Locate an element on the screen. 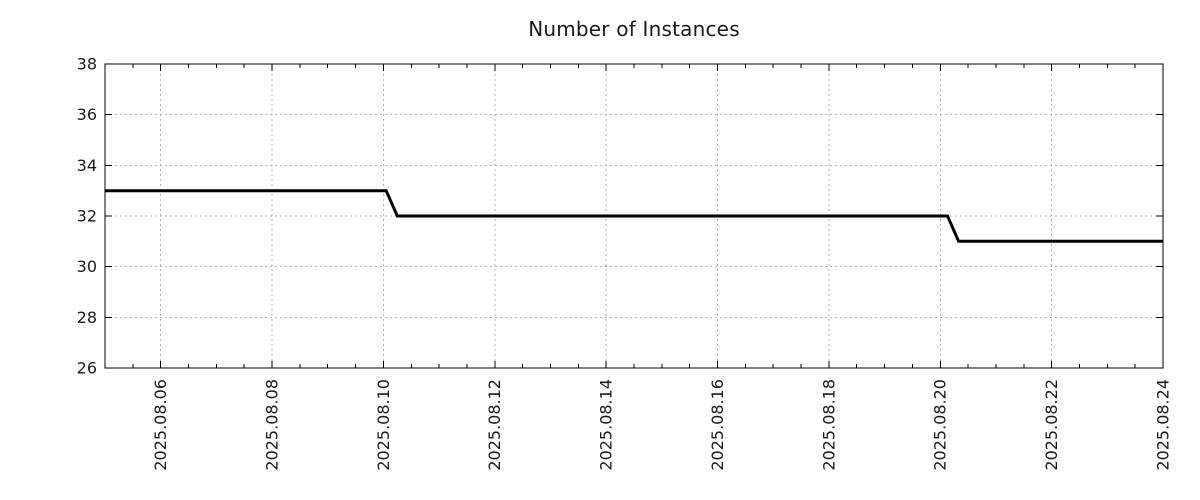 This screenshot has width=1200, height=500. x-tick-label: 2025.08.14 is located at coordinates (606, 425).